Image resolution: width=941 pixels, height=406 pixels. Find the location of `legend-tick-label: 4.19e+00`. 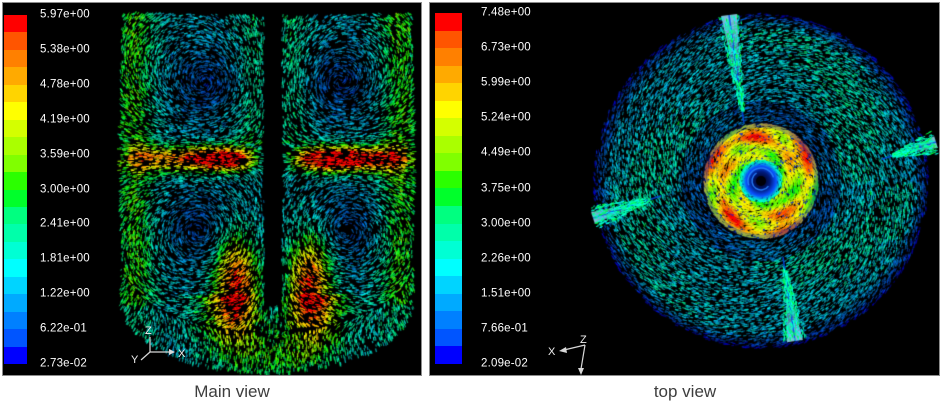

legend-tick-label: 4.19e+00 is located at coordinates (65, 118).